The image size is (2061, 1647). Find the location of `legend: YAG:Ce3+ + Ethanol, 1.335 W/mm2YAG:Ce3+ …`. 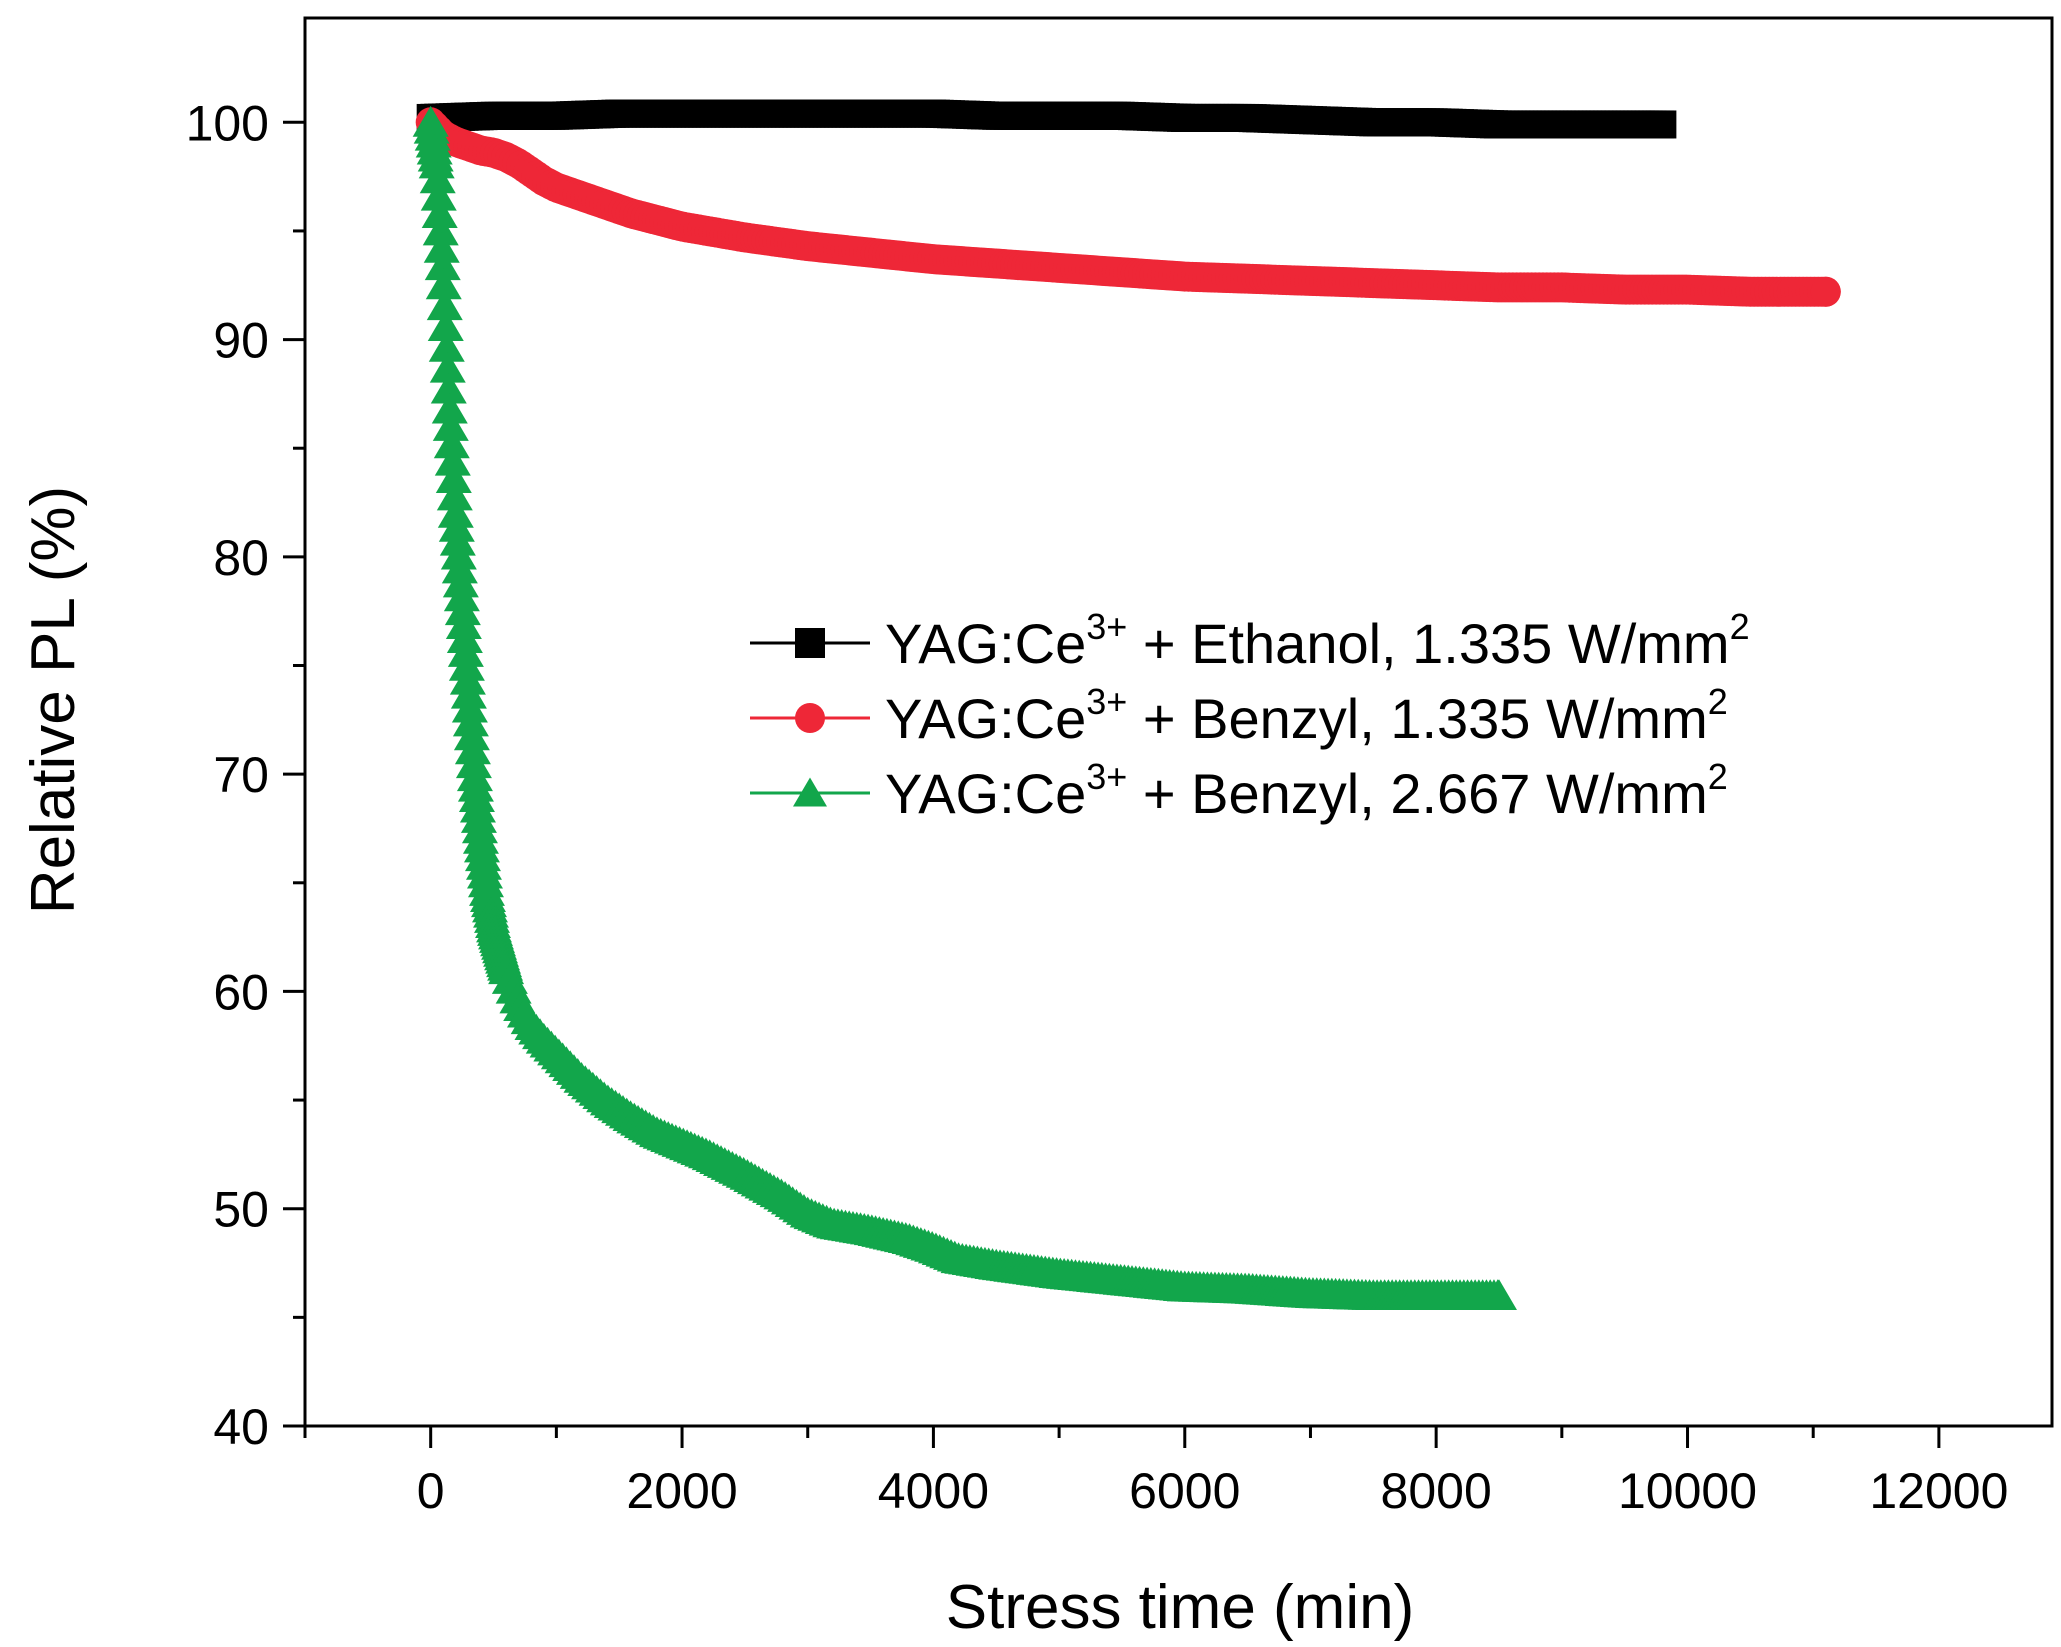

legend: YAG:Ce3+ + Ethanol, 1.335 W/mm2YAG:Ce3+ … is located at coordinates (1250, 715).